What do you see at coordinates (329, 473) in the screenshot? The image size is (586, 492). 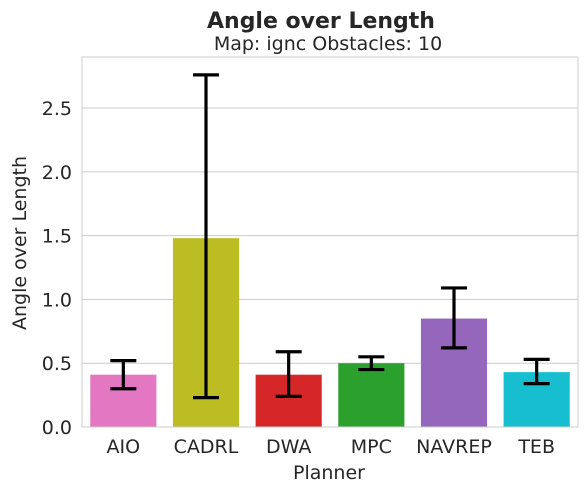 I see `x-axis-label: Planner` at bounding box center [329, 473].